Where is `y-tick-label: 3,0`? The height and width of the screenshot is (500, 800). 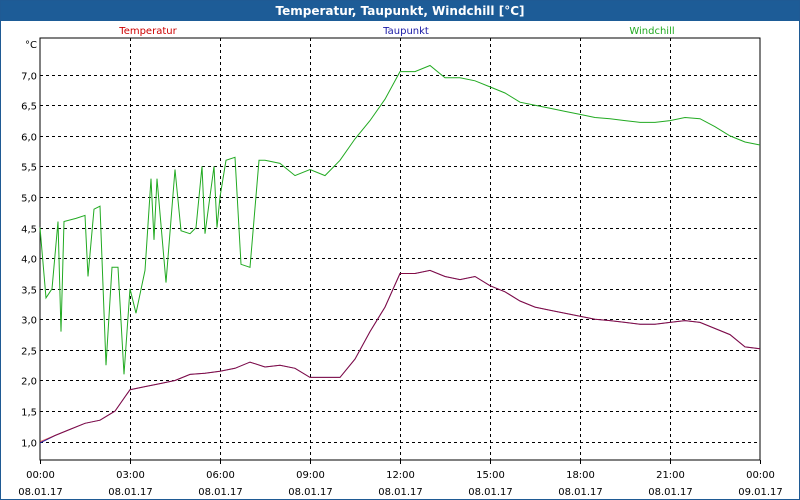 y-tick-label: 3,0 is located at coordinates (29, 321).